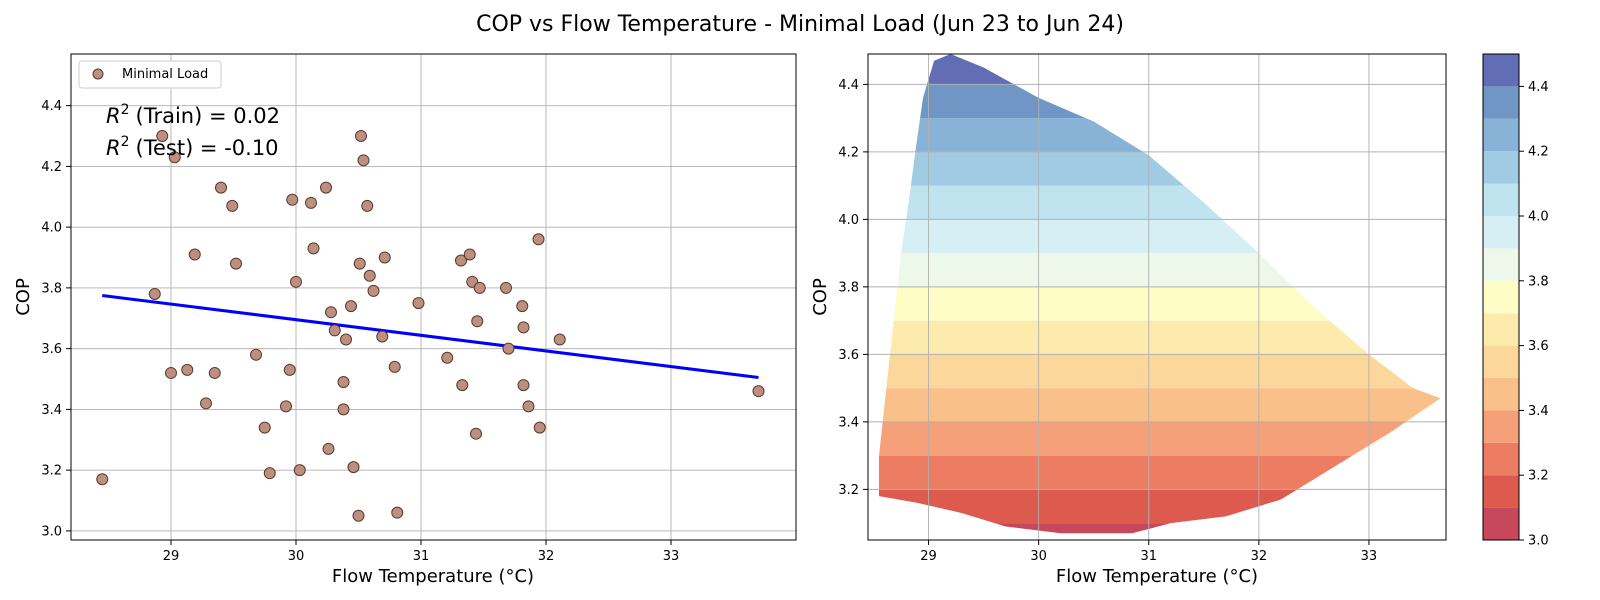 The image size is (1600, 600). Describe the element at coordinates (23, 297) in the screenshot. I see `scatter-y-axis-label: COP` at that location.